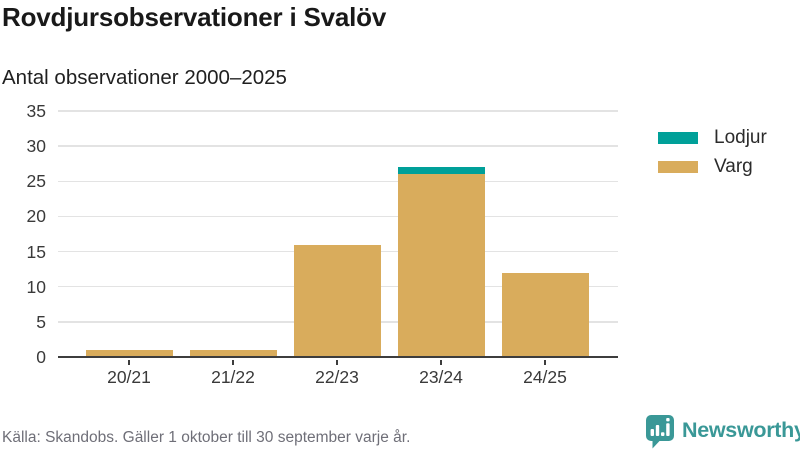  I want to click on y-tick-label: 0, so click(41, 357).